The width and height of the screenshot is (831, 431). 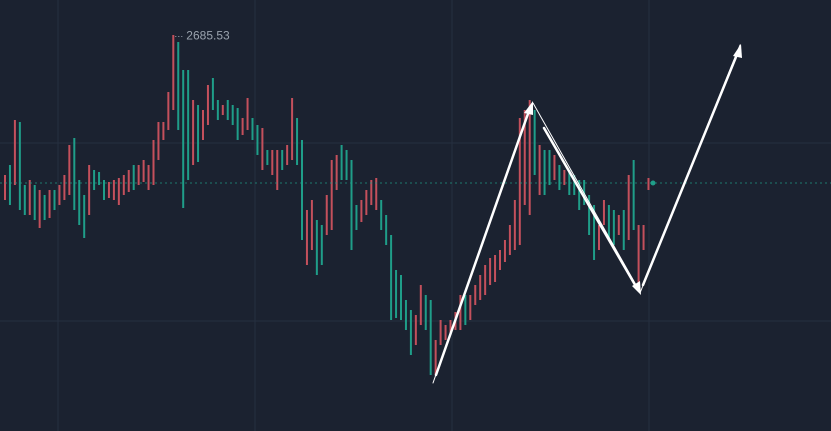 What do you see at coordinates (591, 209) in the screenshot?
I see `arrow` at bounding box center [591, 209].